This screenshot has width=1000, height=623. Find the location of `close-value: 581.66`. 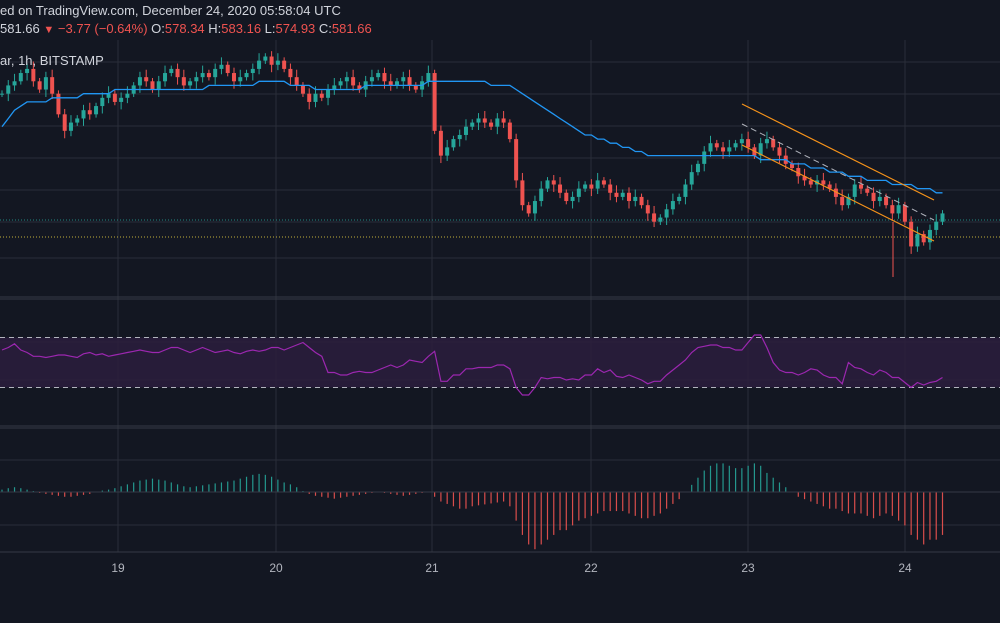

close-value: 581.66 is located at coordinates (351, 28).